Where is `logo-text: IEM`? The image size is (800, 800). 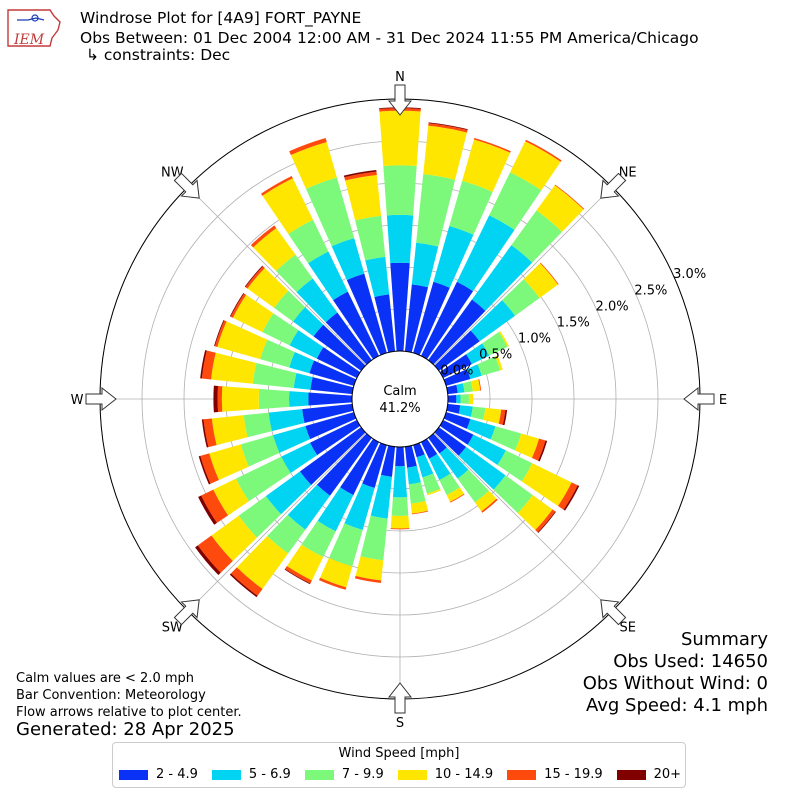
logo-text: IEM is located at coordinates (29, 40).